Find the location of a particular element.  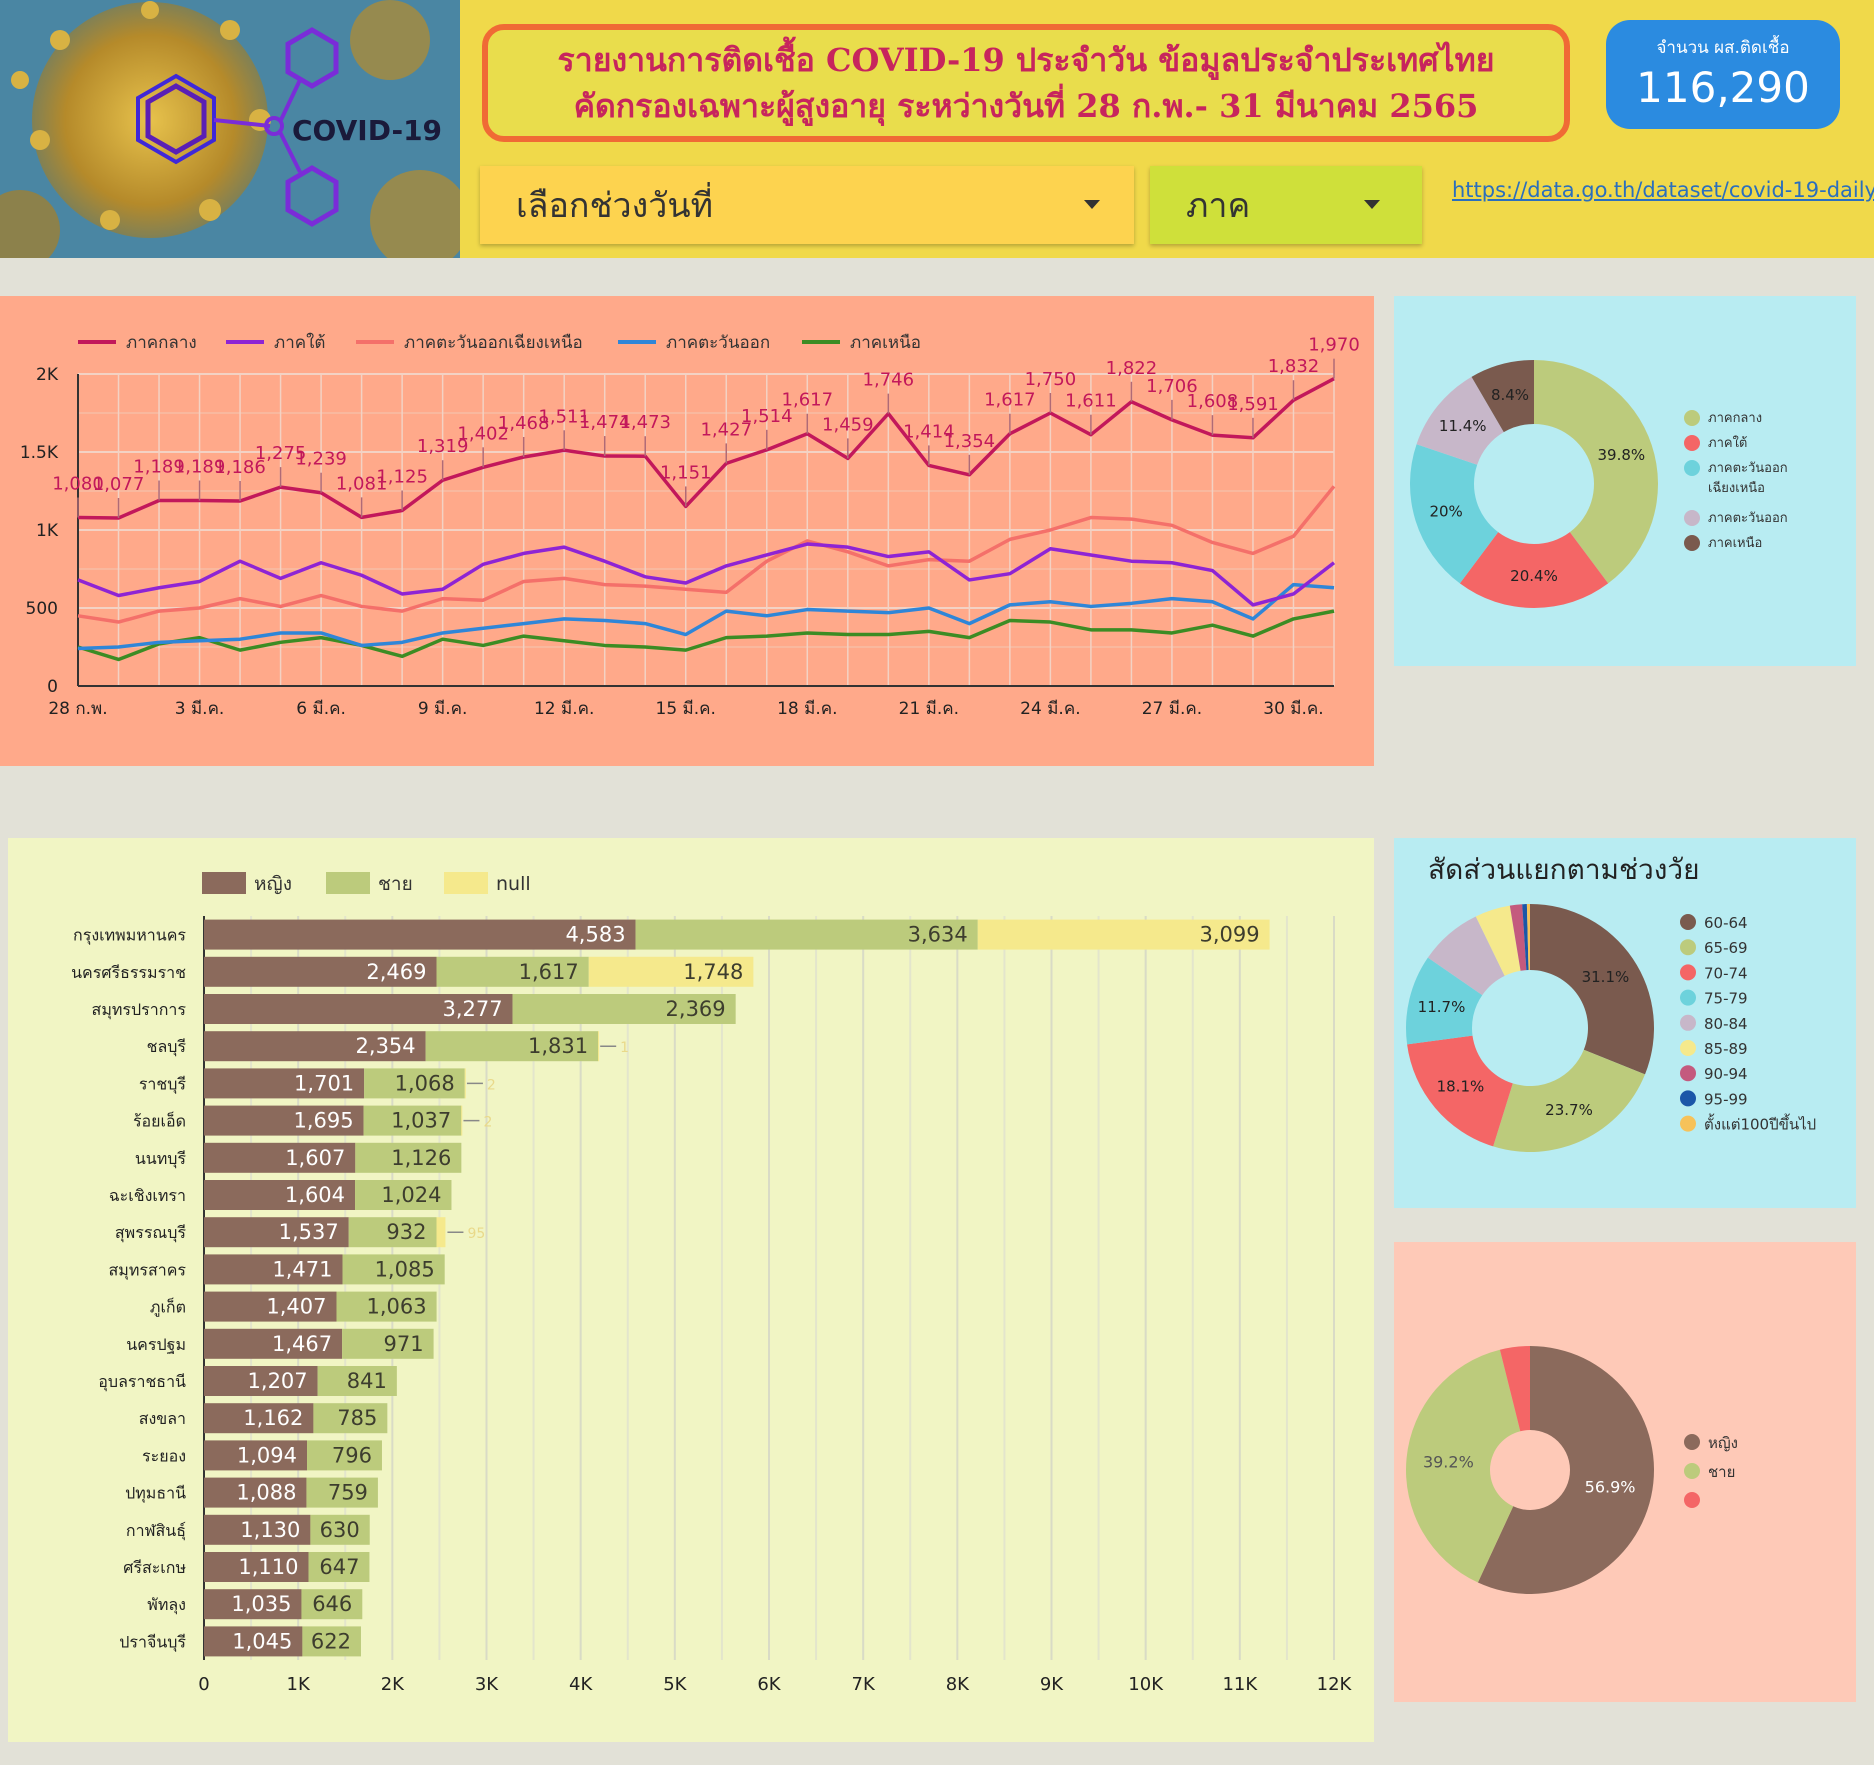

x-tick-label: 8K is located at coordinates (958, 1684).